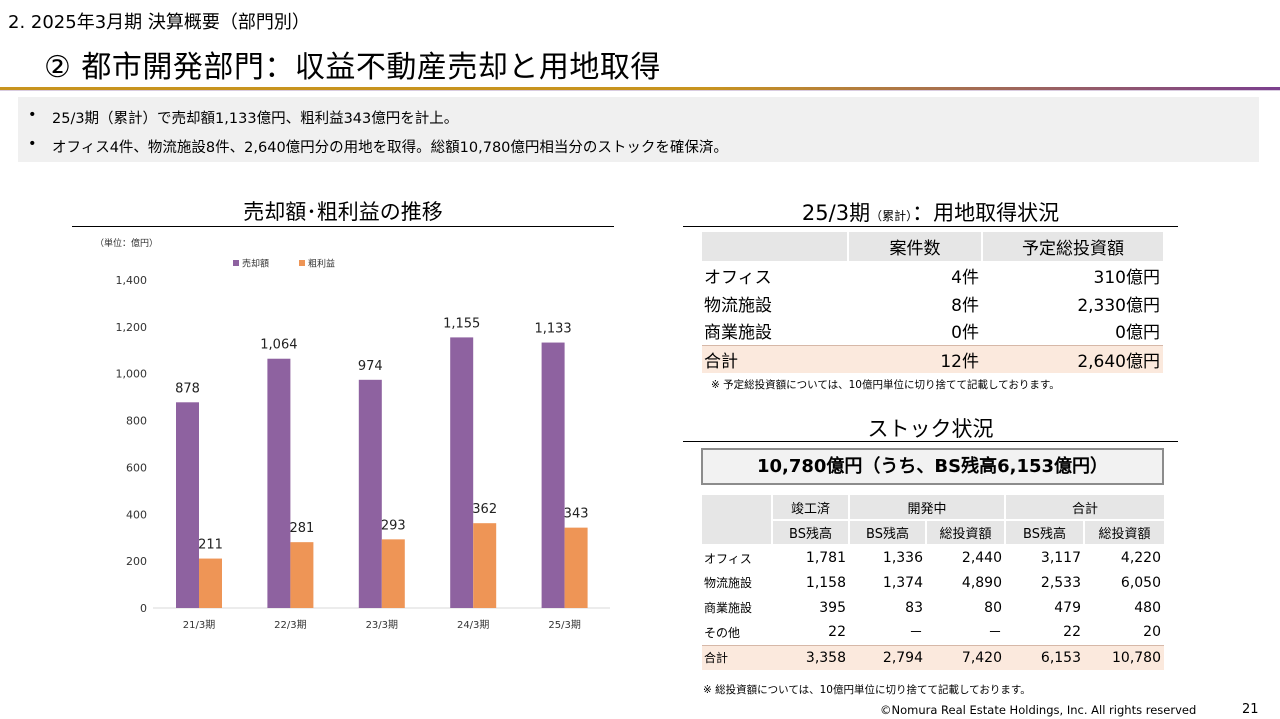 This screenshot has width=1280, height=719. What do you see at coordinates (1137, 333) in the screenshot?
I see `row-investment: 0億円` at bounding box center [1137, 333].